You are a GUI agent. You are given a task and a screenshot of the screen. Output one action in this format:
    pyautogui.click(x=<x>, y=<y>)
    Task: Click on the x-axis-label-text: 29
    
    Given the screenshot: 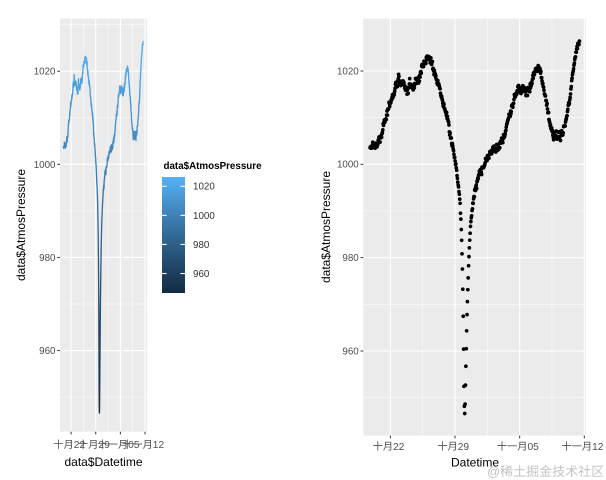 What is the action you would take?
    pyautogui.click(x=104, y=445)
    